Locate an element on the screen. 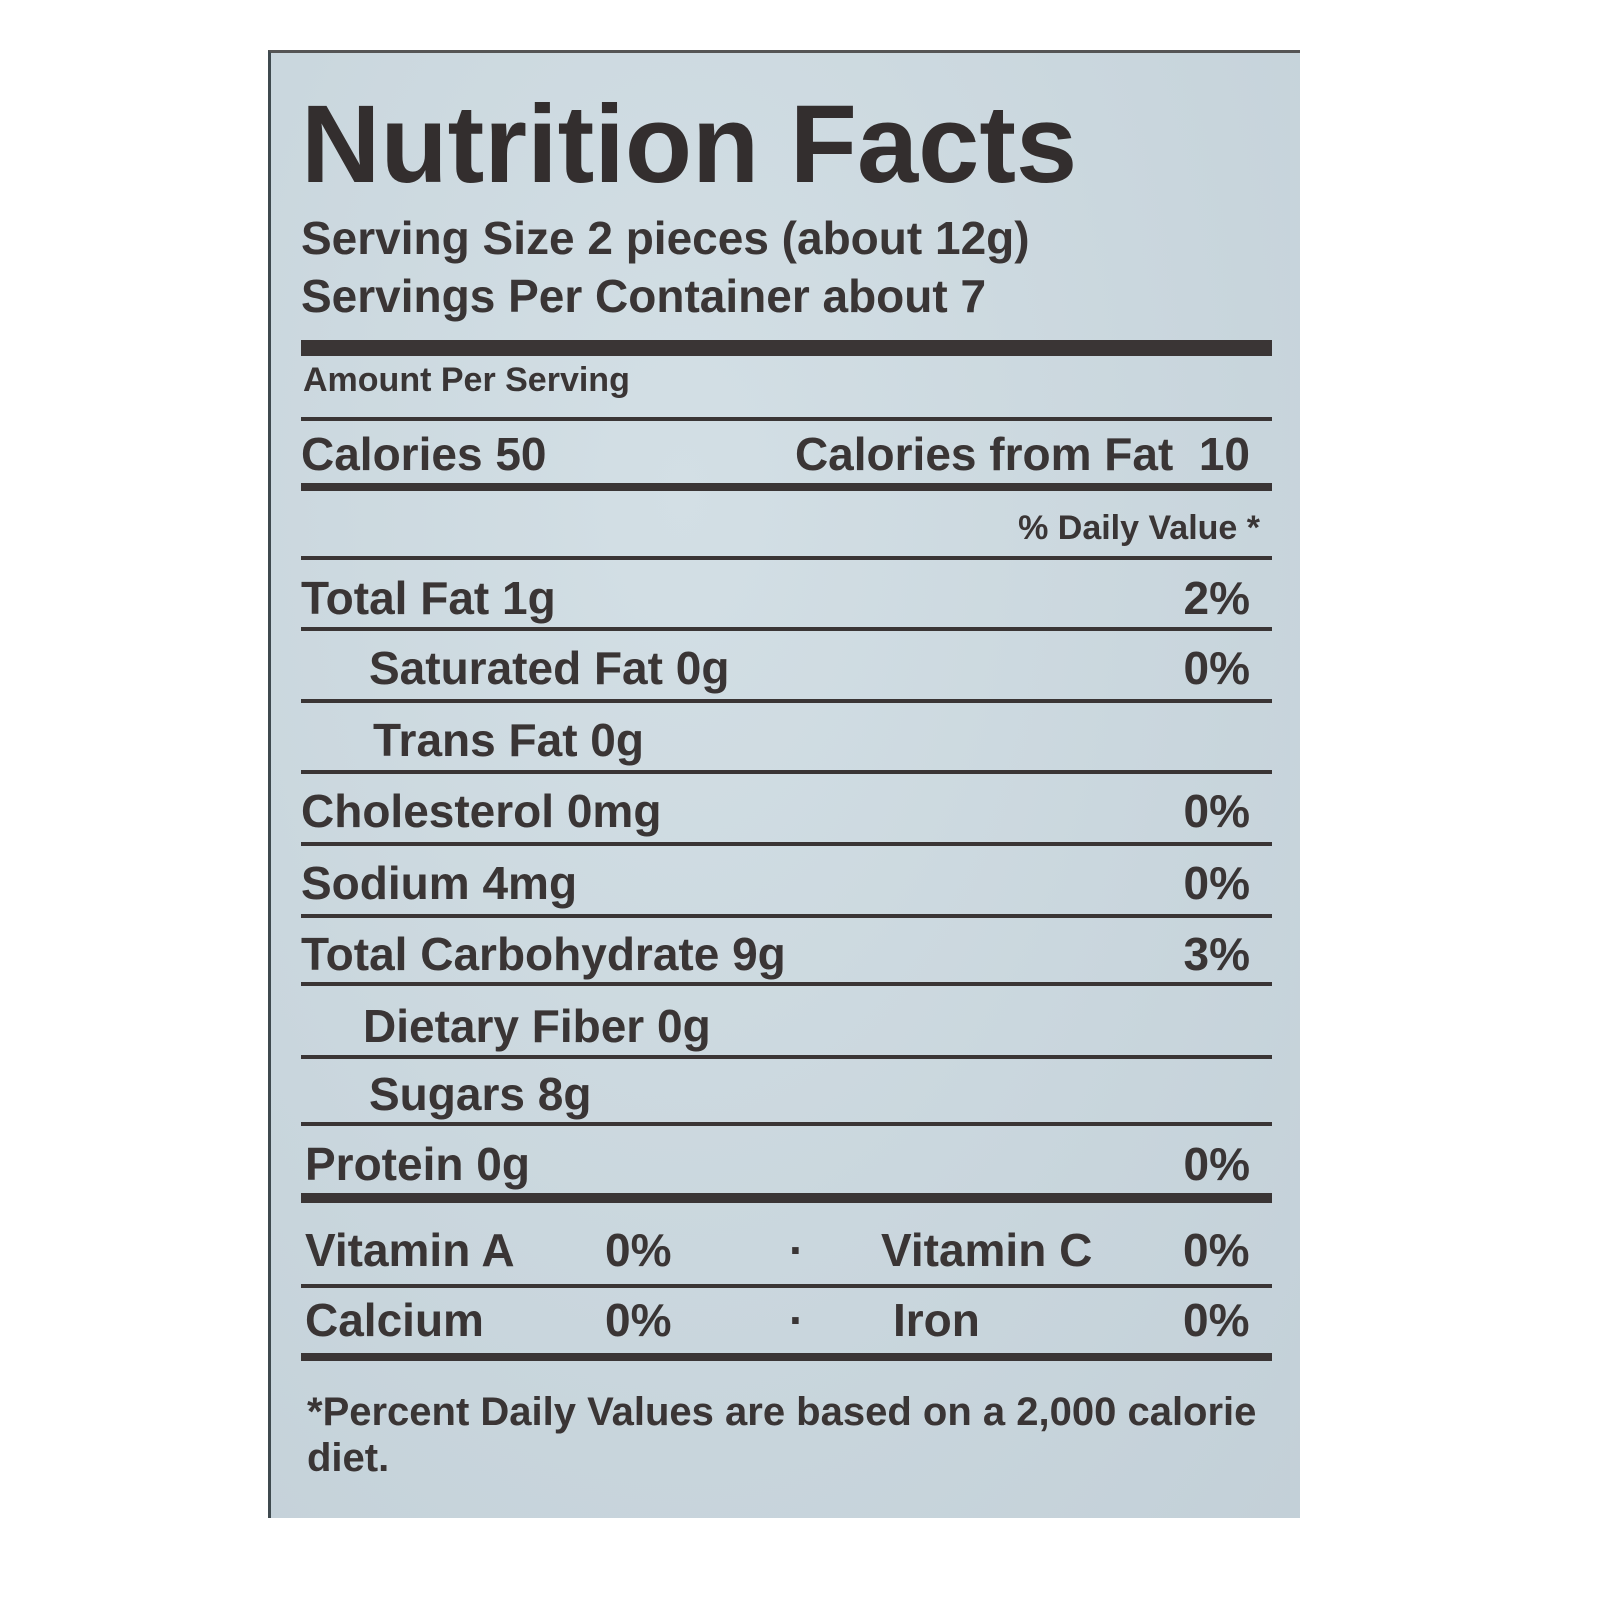 The height and width of the screenshot is (1600, 1600). calories: Calories 50 is located at coordinates (424, 454).